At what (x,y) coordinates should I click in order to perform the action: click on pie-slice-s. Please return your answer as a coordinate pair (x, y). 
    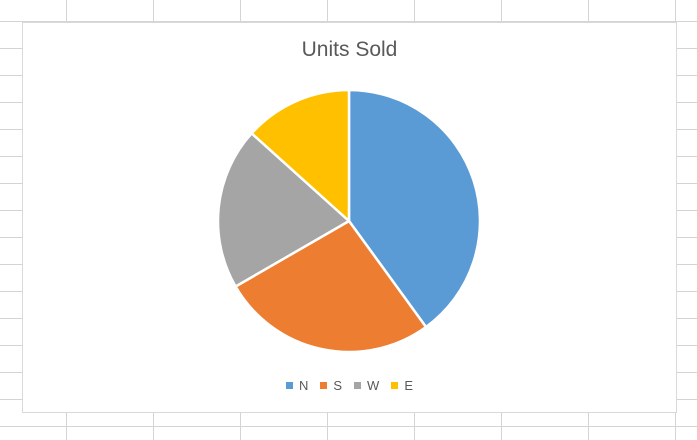
    Looking at the image, I should click on (331, 286).